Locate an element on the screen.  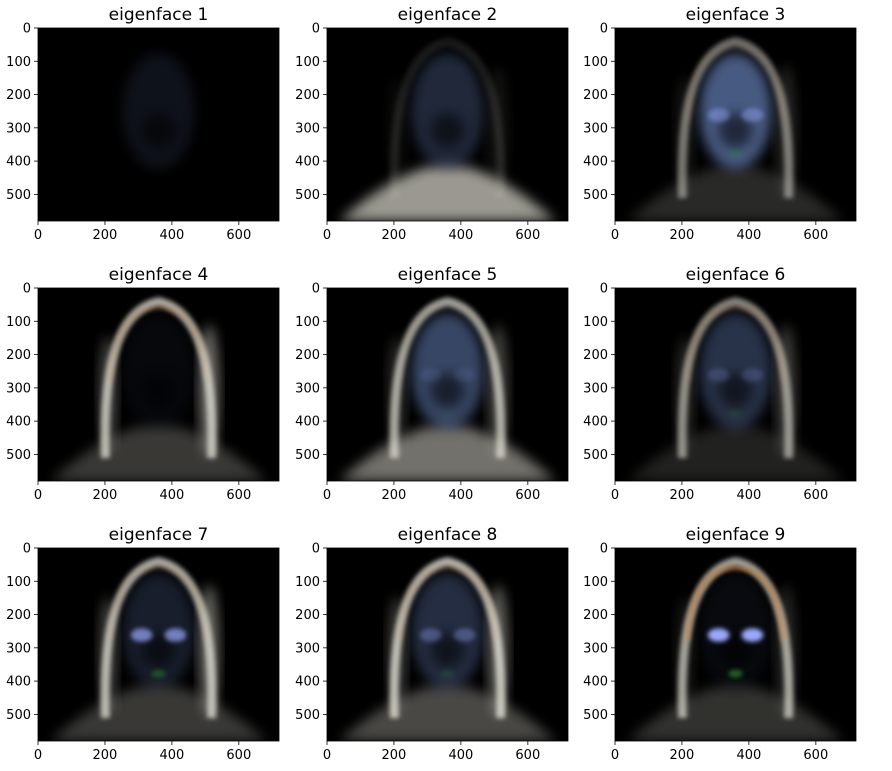
eigenface-panel: 0 200 400 600 0 100 200 300 400 500 eigenface 8 is located at coordinates (432, 644).